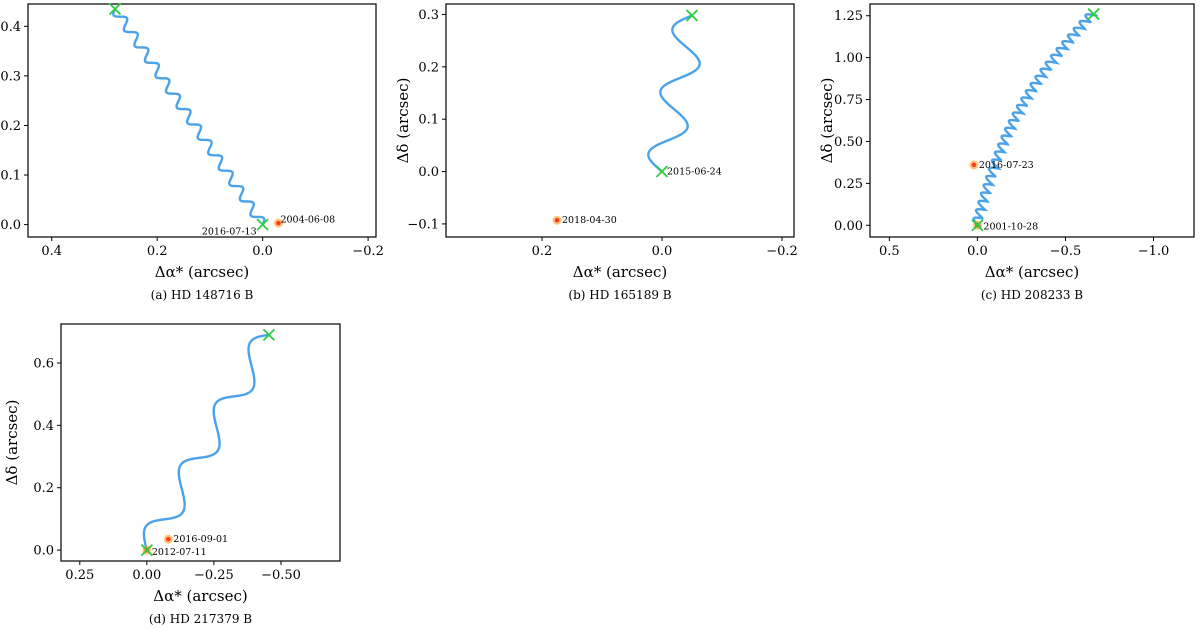 The width and height of the screenshot is (1200, 629). I want to click on date-label: 2016-07-13, so click(229, 232).